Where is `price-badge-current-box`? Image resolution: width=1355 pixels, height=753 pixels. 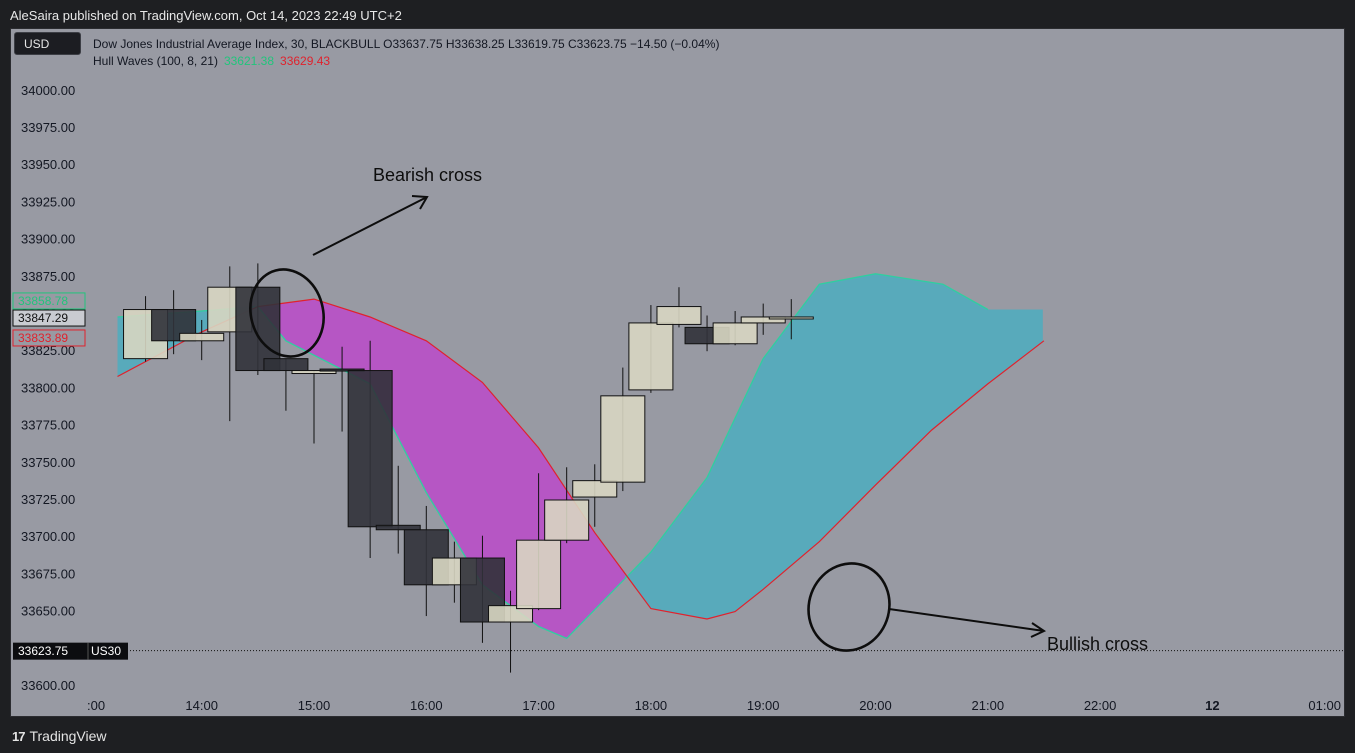
price-badge-current-box is located at coordinates (49, 318).